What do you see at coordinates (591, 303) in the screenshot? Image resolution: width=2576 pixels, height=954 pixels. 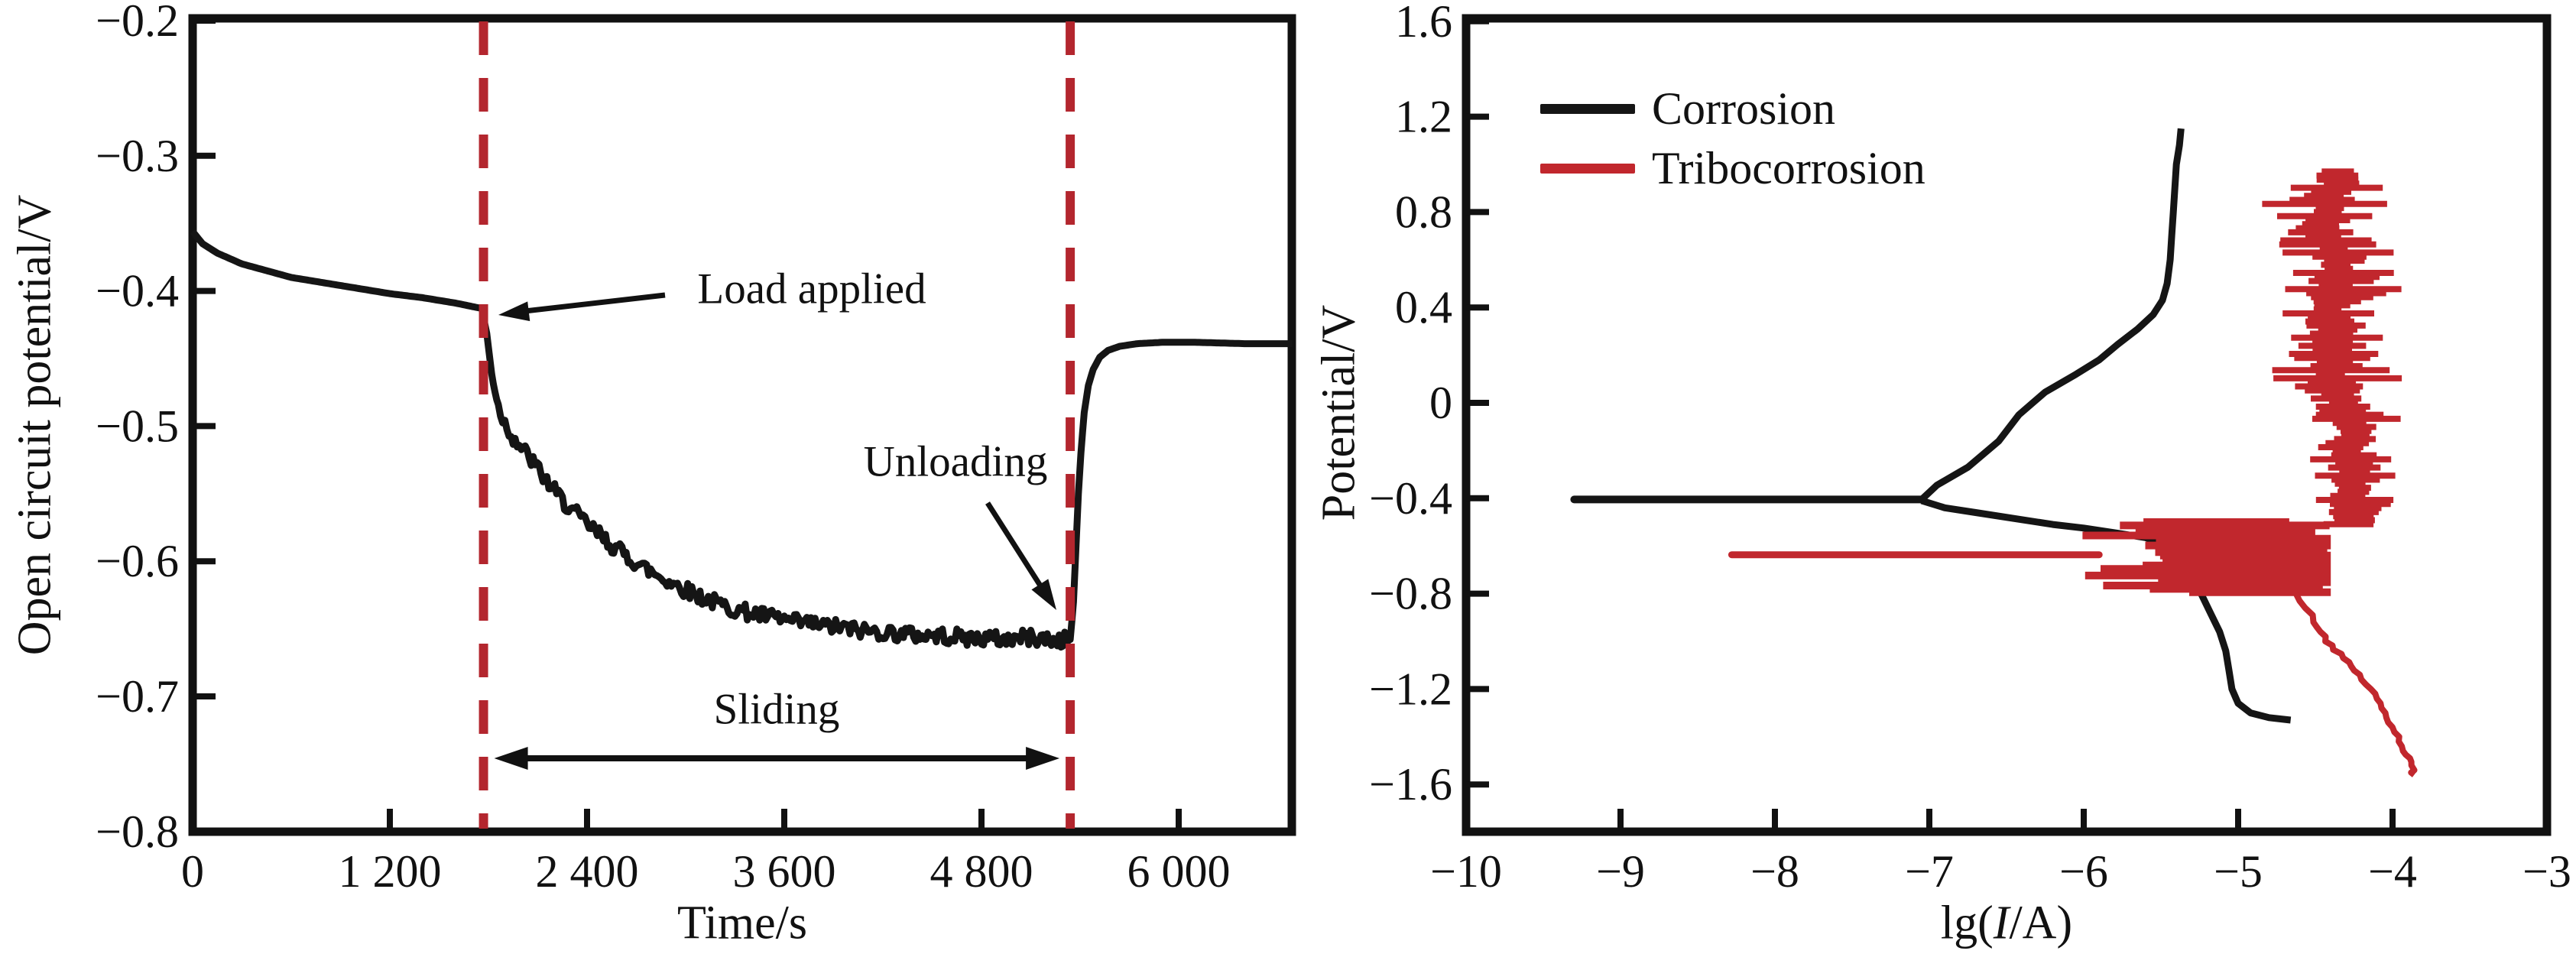 I see `load-applied-arrow-shaft` at bounding box center [591, 303].